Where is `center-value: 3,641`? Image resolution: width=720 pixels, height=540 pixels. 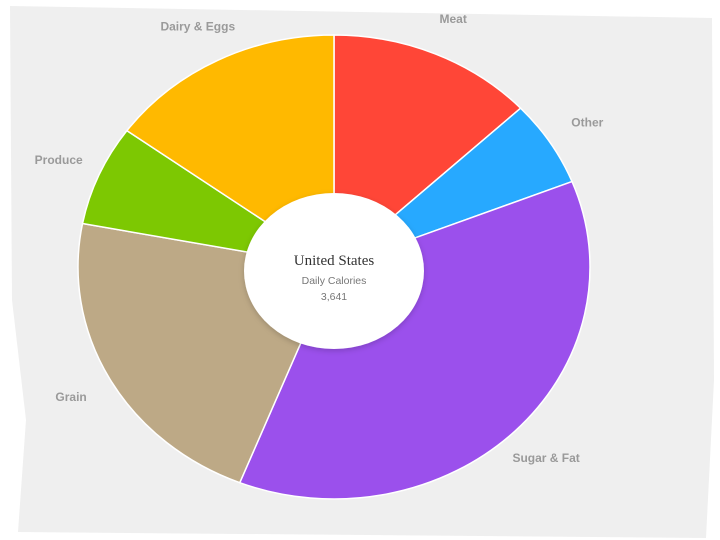 center-value: 3,641 is located at coordinates (334, 297).